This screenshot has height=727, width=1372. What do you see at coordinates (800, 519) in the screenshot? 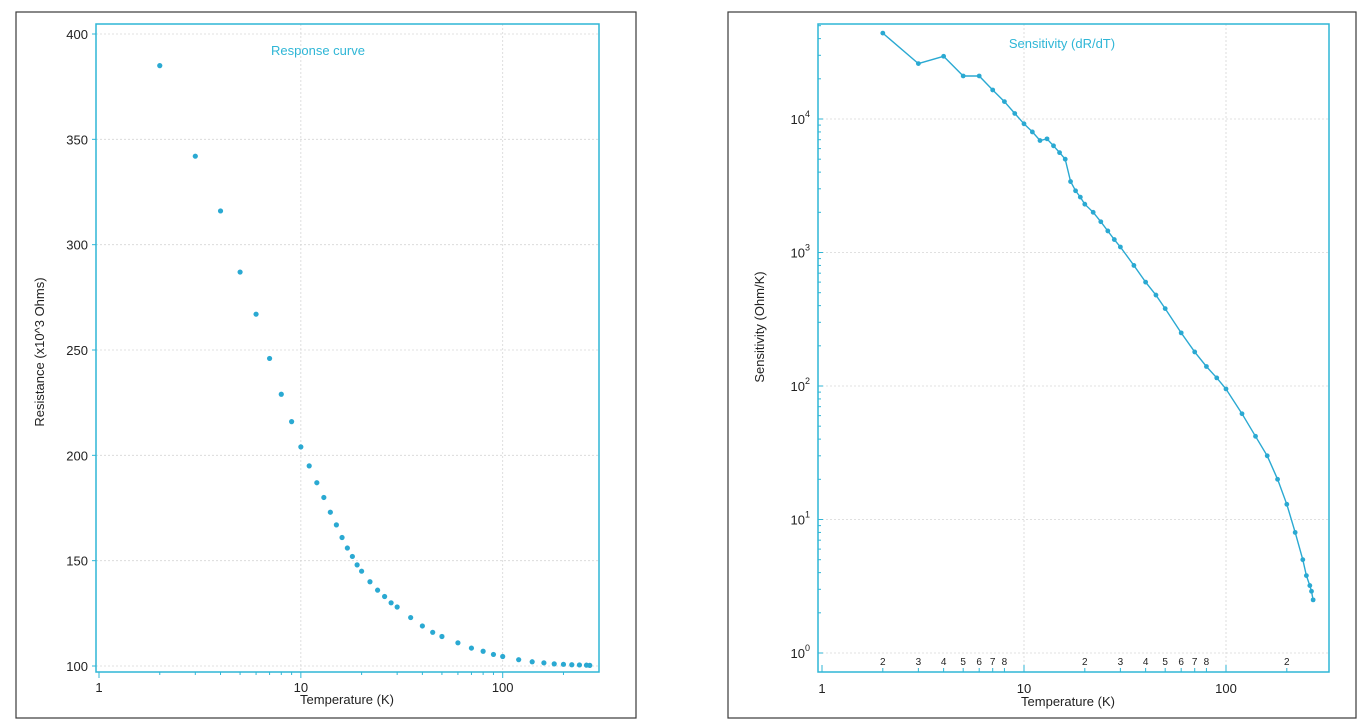
I see `y-tick-label: 10¹` at bounding box center [800, 519].